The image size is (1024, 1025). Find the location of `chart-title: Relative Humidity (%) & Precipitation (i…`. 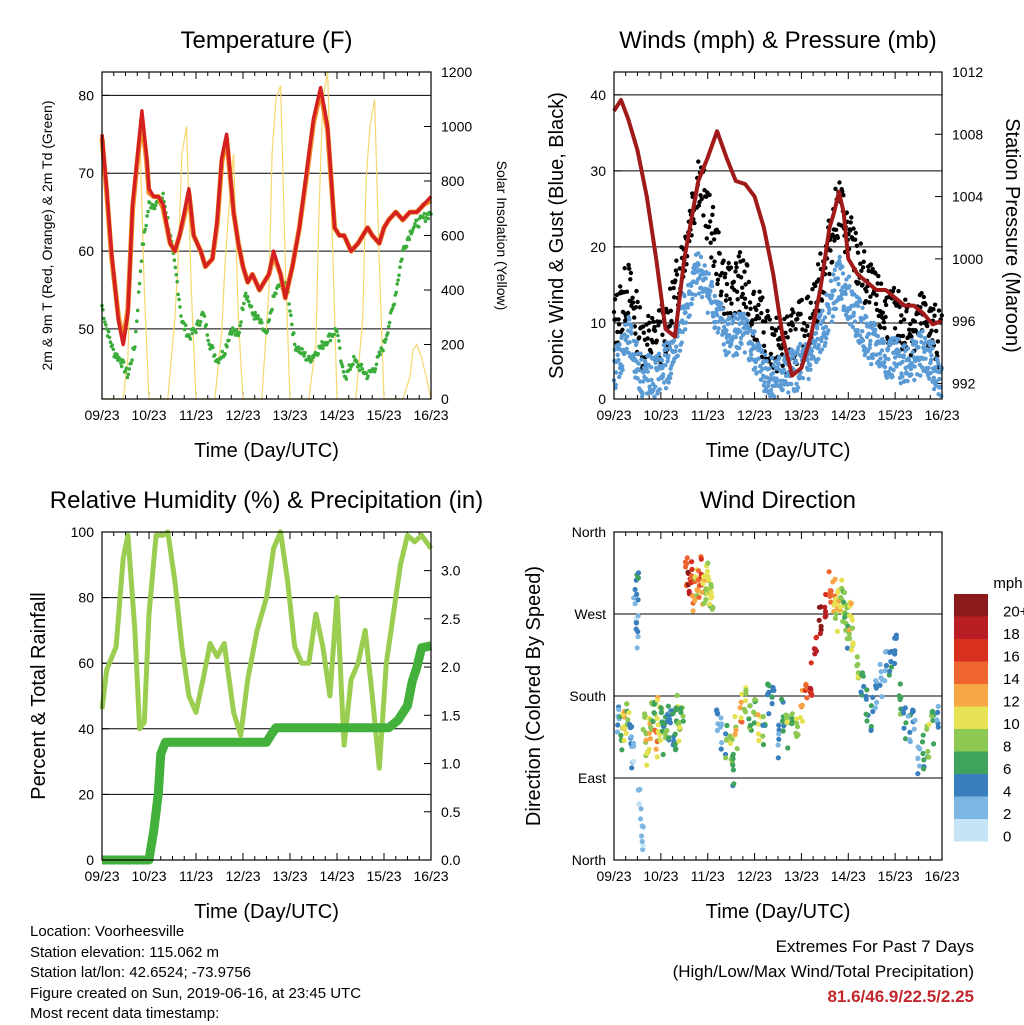

chart-title: Relative Humidity (%) & Precipitation (i… is located at coordinates (266, 500).